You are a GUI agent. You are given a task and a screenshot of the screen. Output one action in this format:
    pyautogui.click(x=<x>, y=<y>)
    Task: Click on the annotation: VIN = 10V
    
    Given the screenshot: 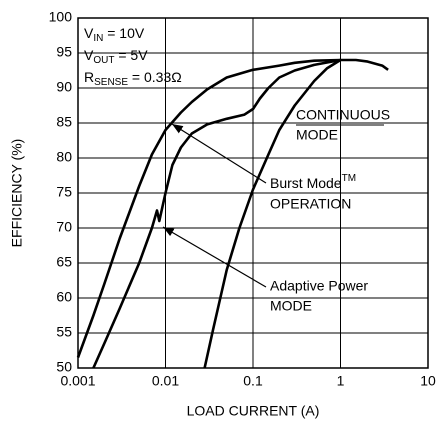 What is the action you would take?
    pyautogui.click(x=114, y=34)
    